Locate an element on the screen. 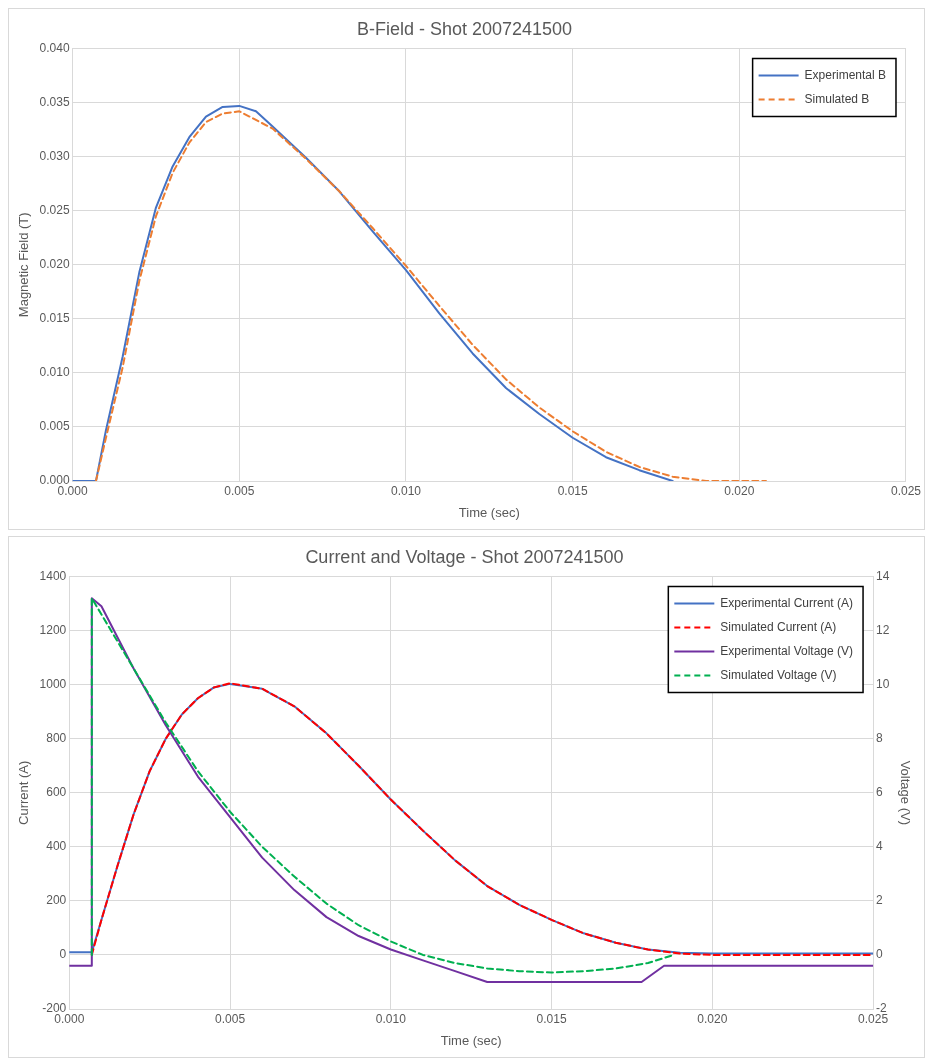 The height and width of the screenshot is (1063, 937). legend-label: Simulated Current (A) is located at coordinates (778, 626).